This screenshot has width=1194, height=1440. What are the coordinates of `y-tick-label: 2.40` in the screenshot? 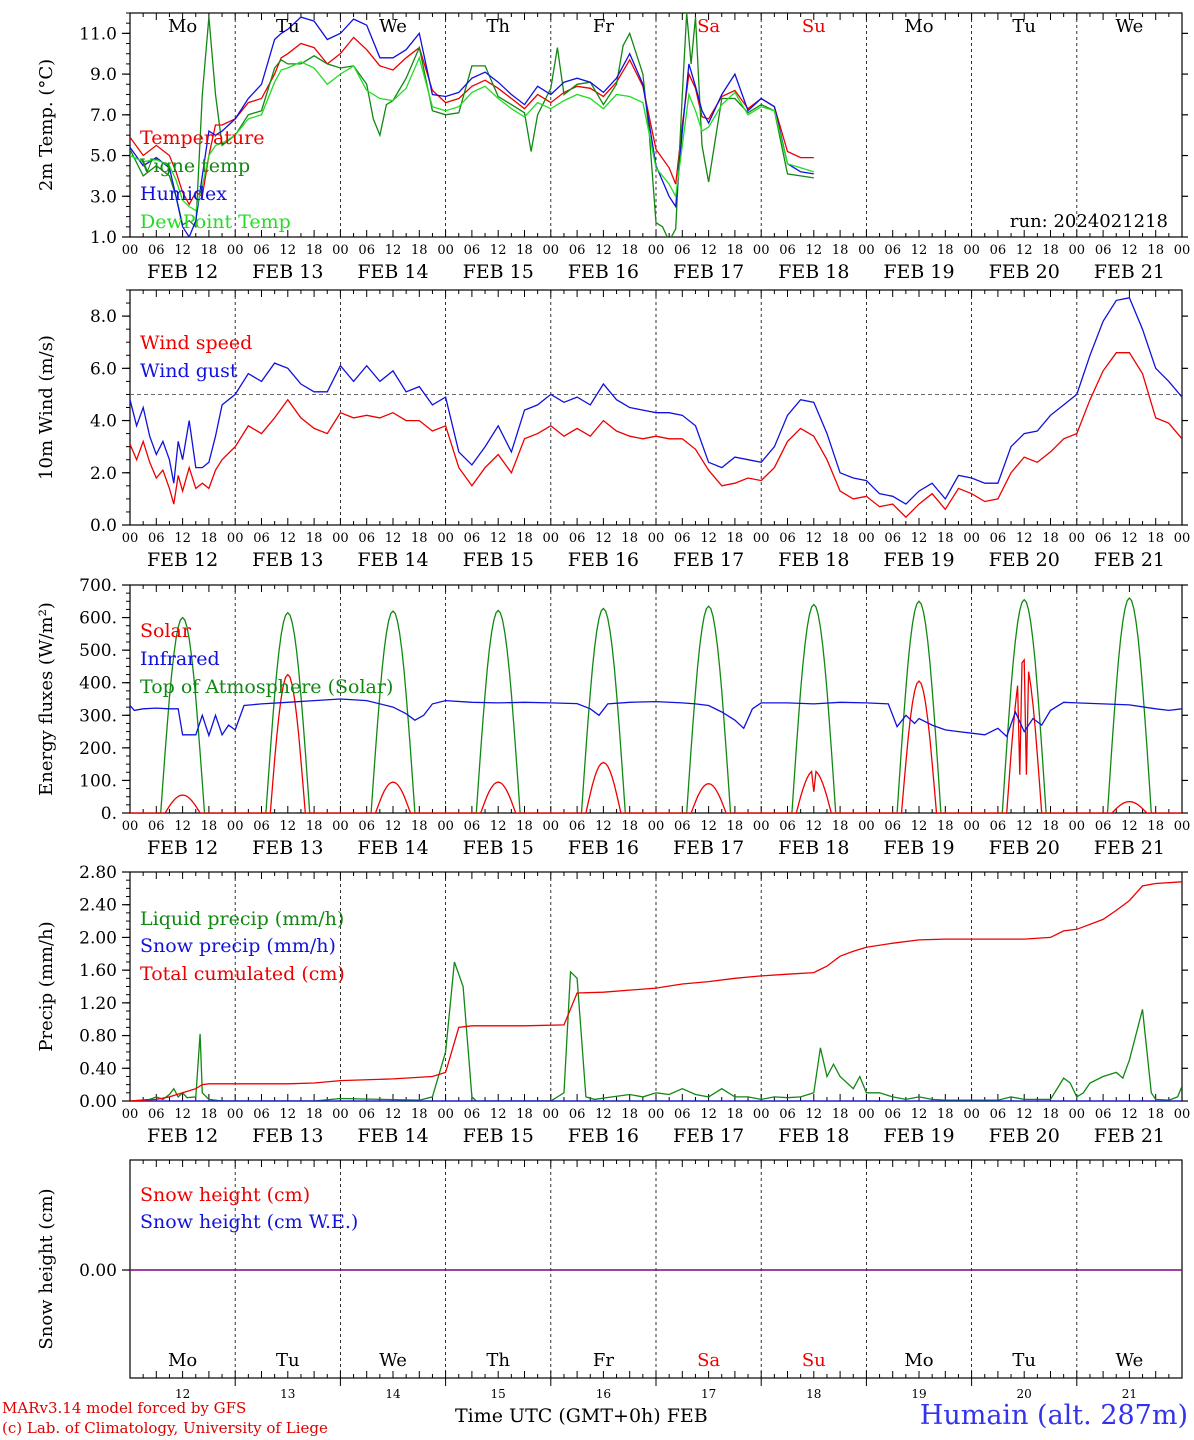 It's located at (98, 906).